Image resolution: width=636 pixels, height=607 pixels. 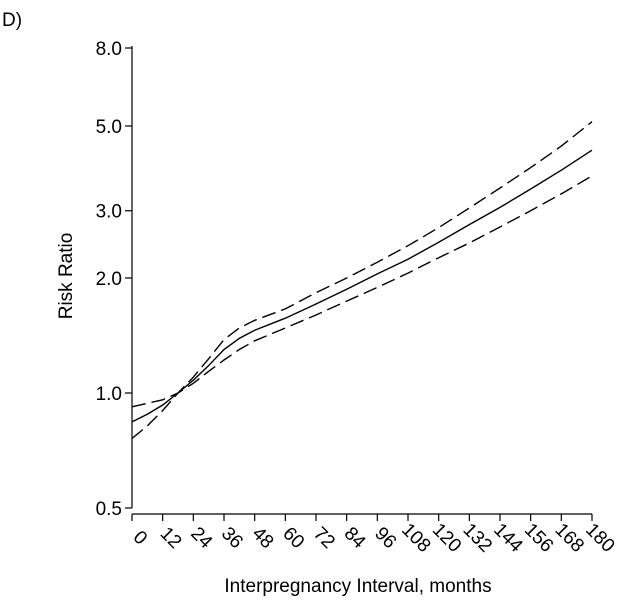 What do you see at coordinates (109, 212) in the screenshot?
I see `y-tick-label: 3.0` at bounding box center [109, 212].